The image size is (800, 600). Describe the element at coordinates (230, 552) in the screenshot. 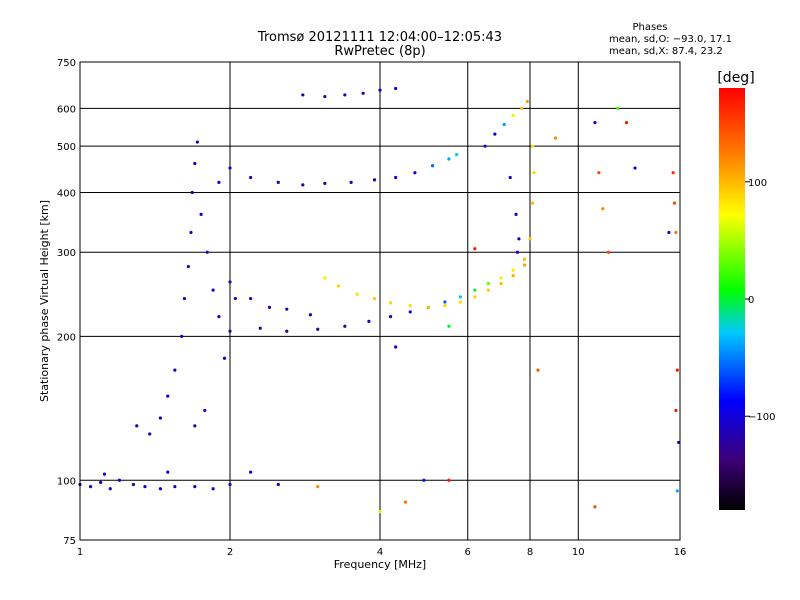

I see `x-tick-label: 2` at that location.